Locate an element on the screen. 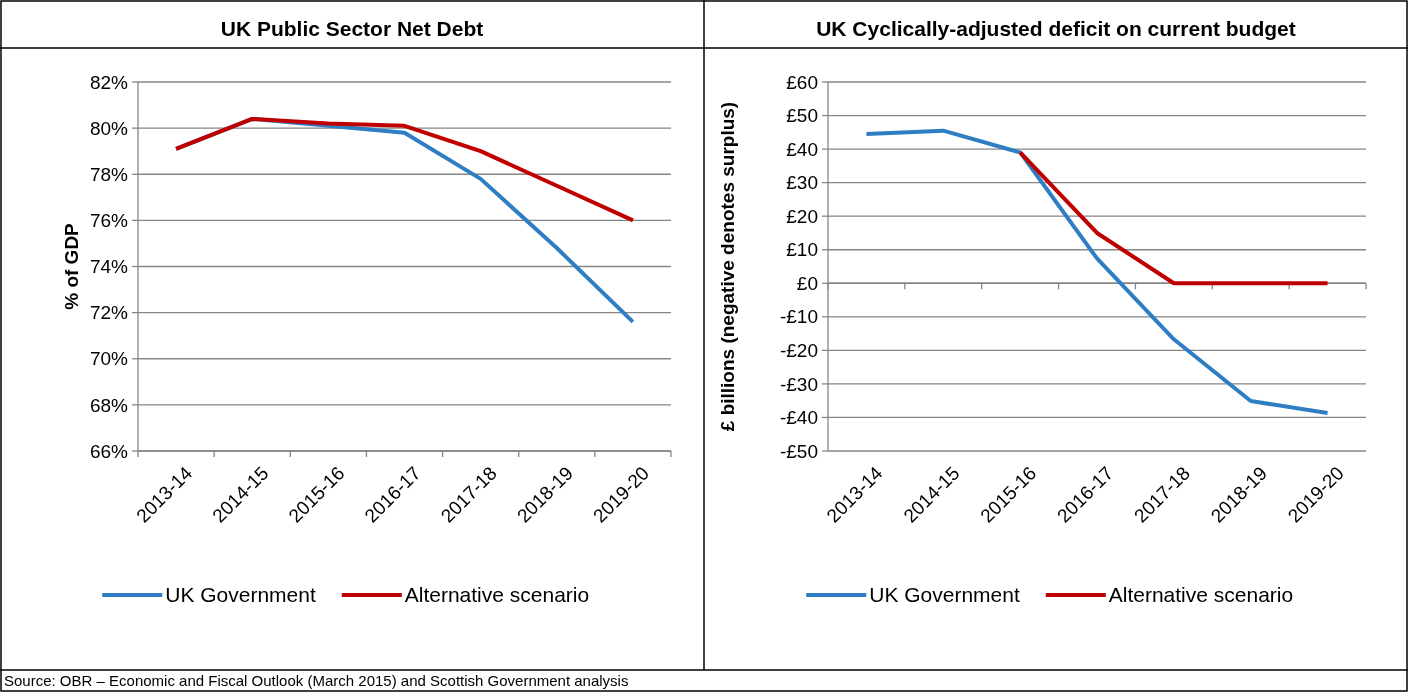  y-tick-label: -£50 is located at coordinates (798, 451).